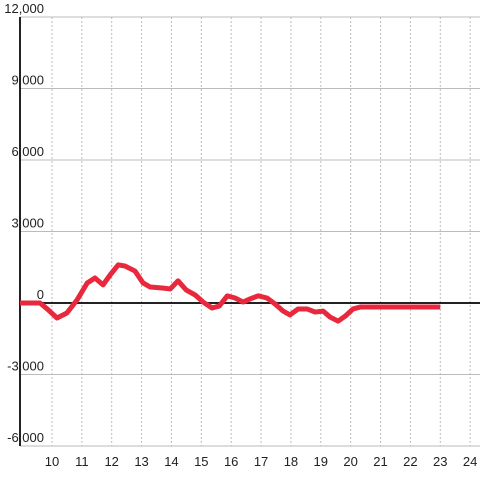 The image size is (480, 480). I want to click on line, so click(230, 293).